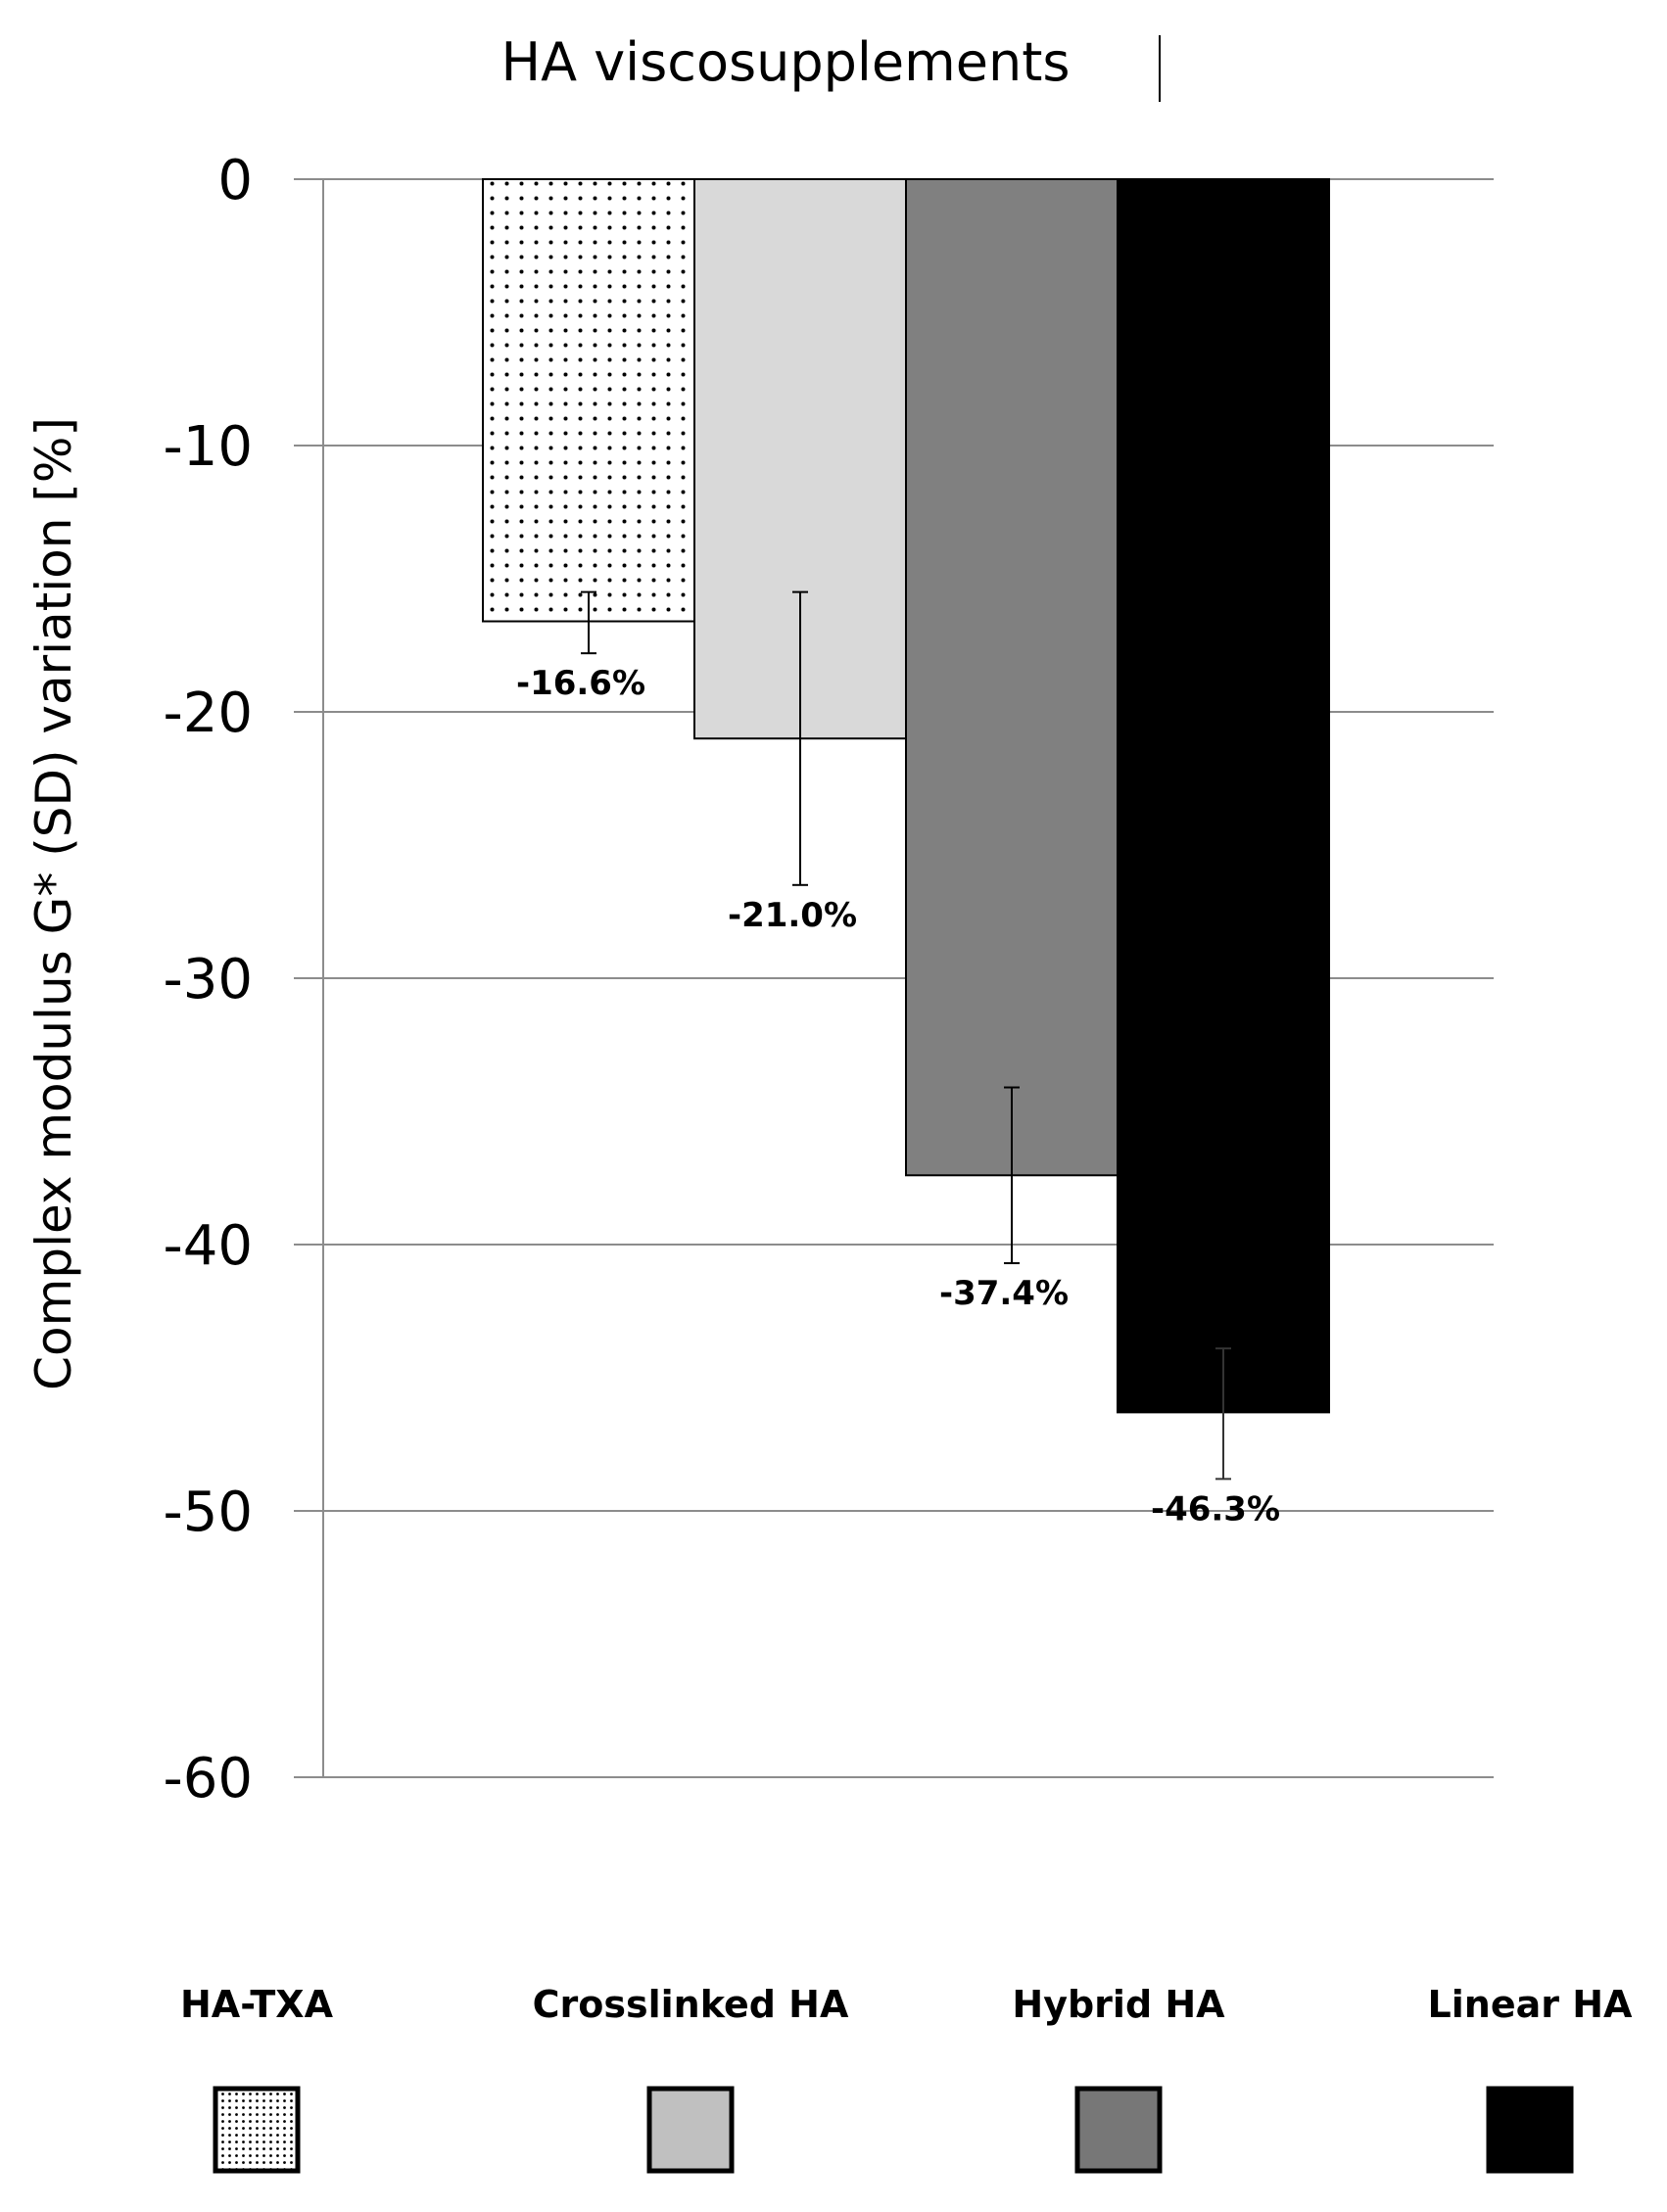 The width and height of the screenshot is (1667, 2212). Describe the element at coordinates (235, 180) in the screenshot. I see `y-tick-label: 0` at that location.